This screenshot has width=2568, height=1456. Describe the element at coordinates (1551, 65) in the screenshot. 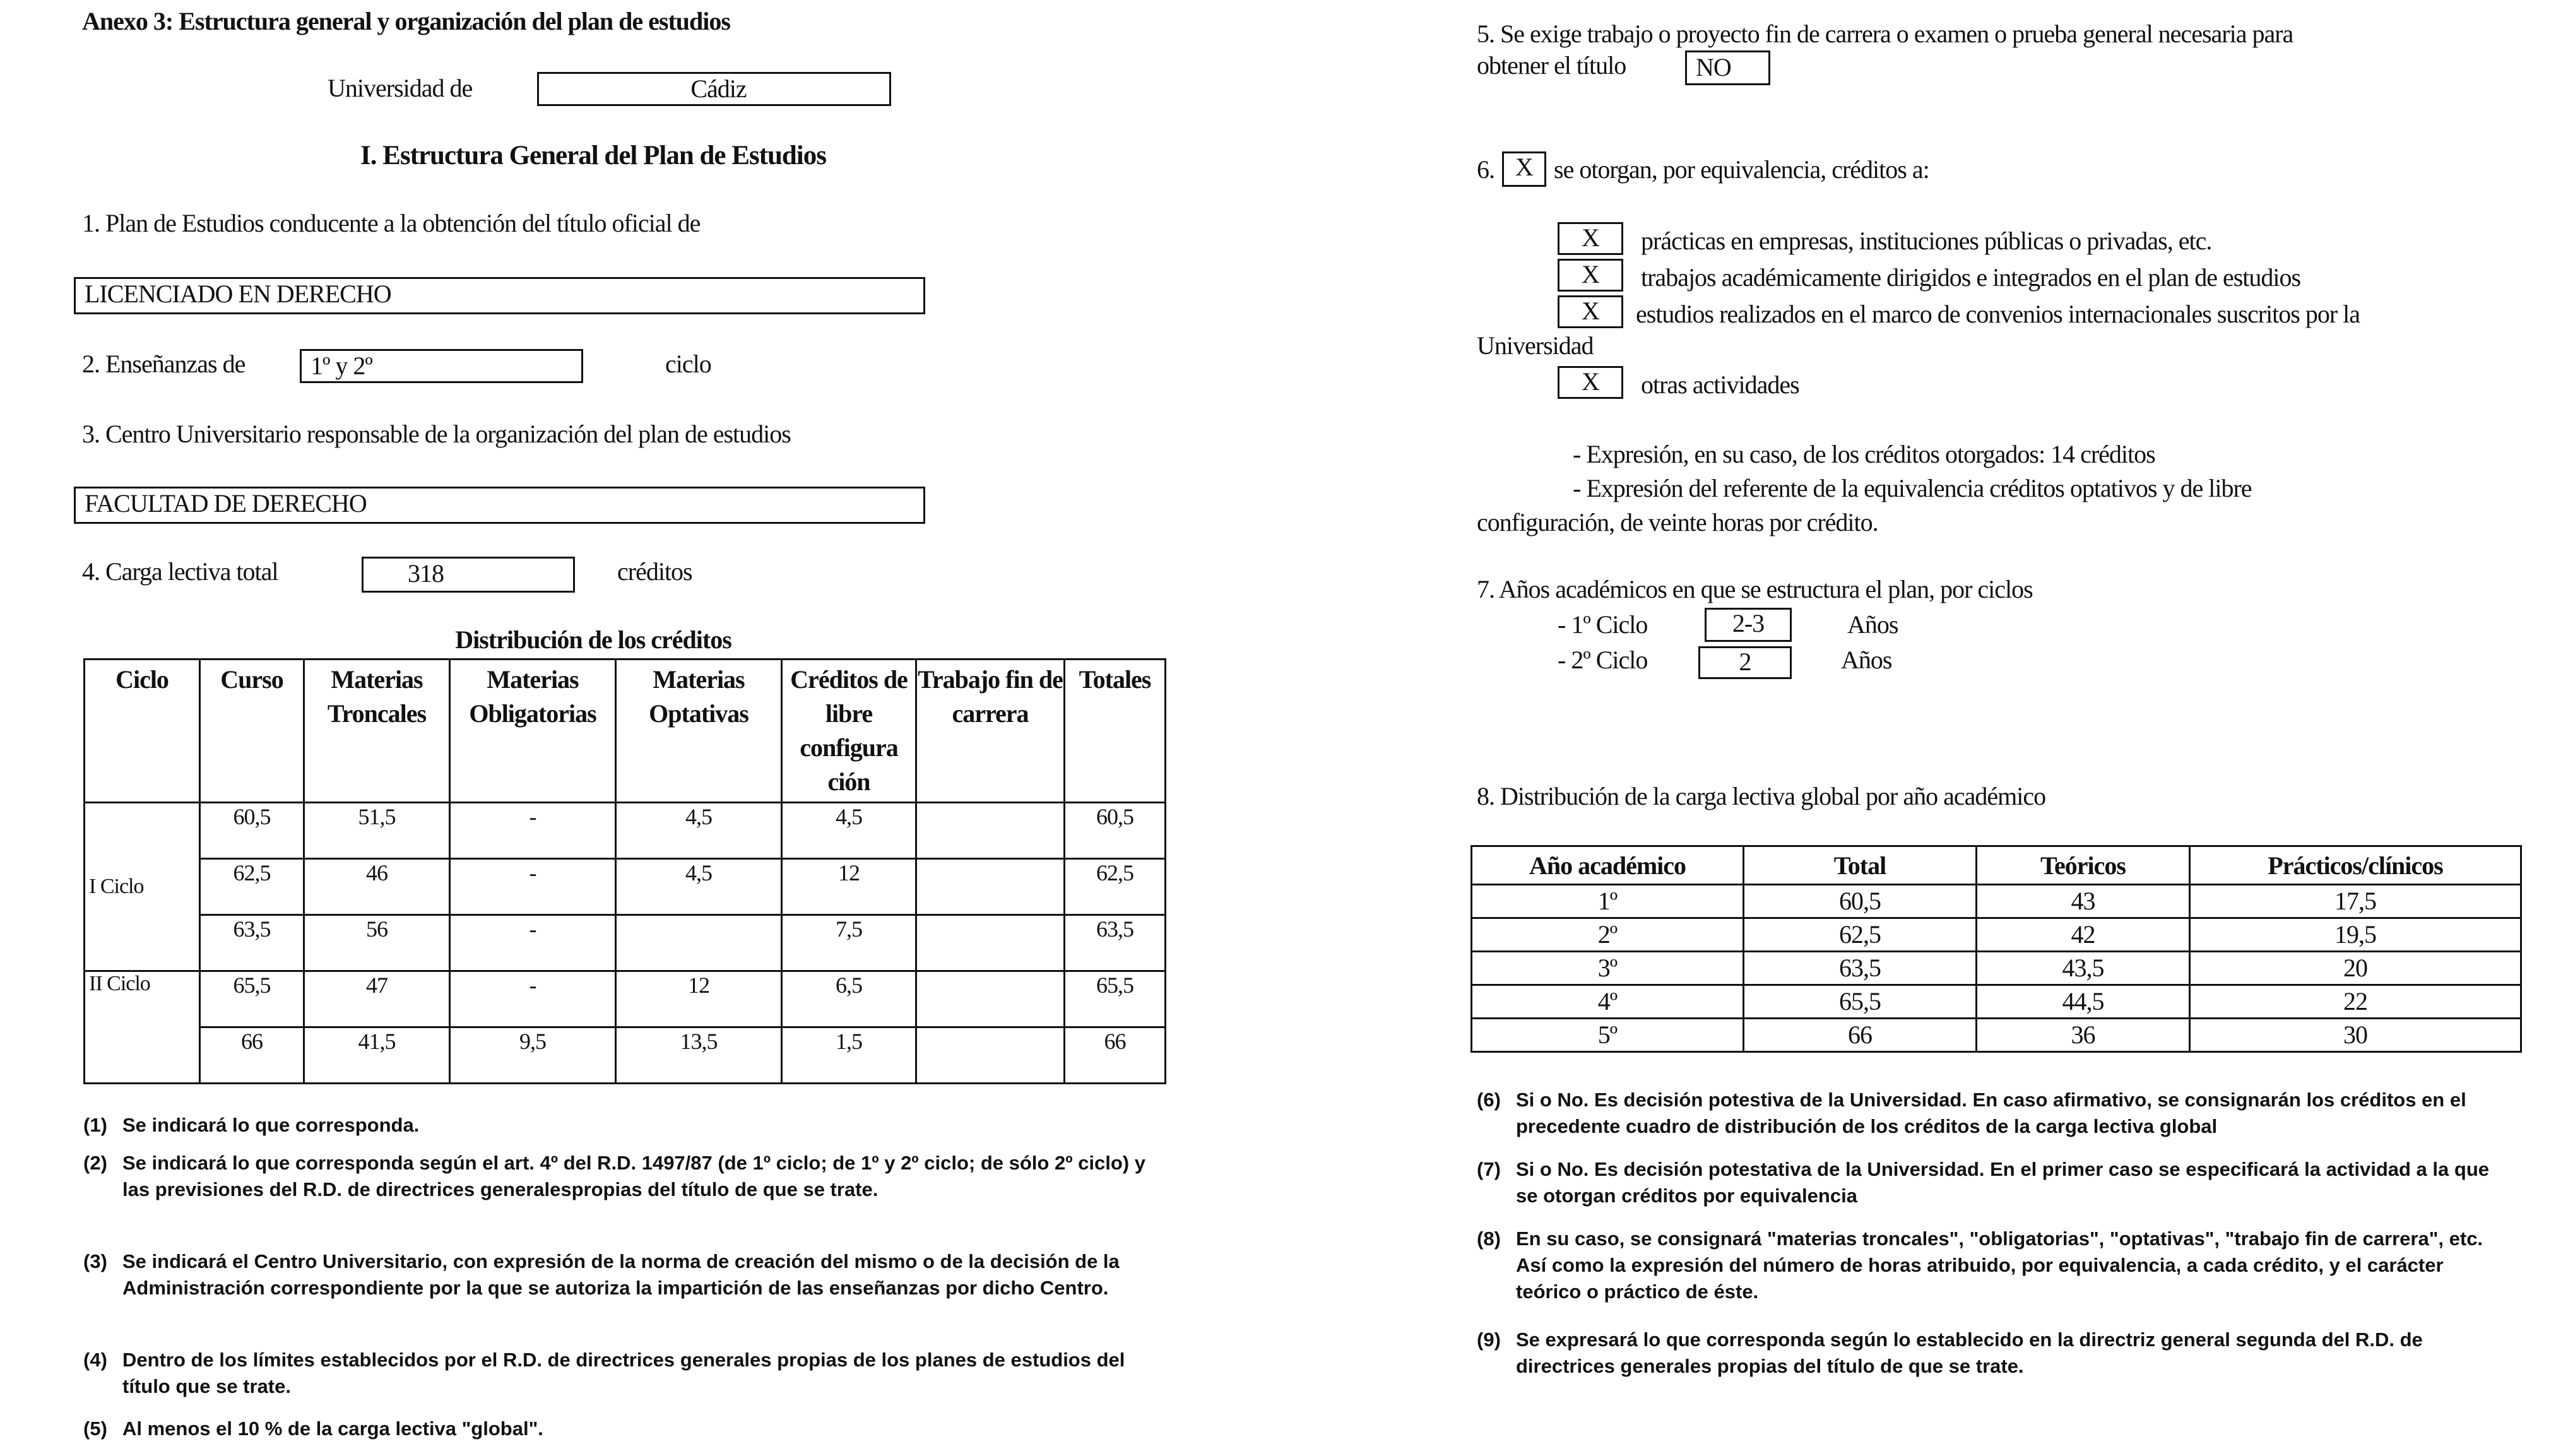

I see `q5-line2: obtener el título` at that location.